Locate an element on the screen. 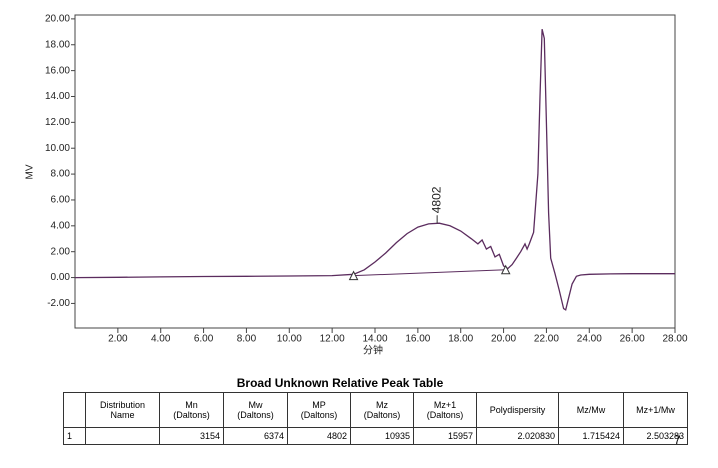 This screenshot has height=468, width=718. header-line: MP is located at coordinates (319, 405).